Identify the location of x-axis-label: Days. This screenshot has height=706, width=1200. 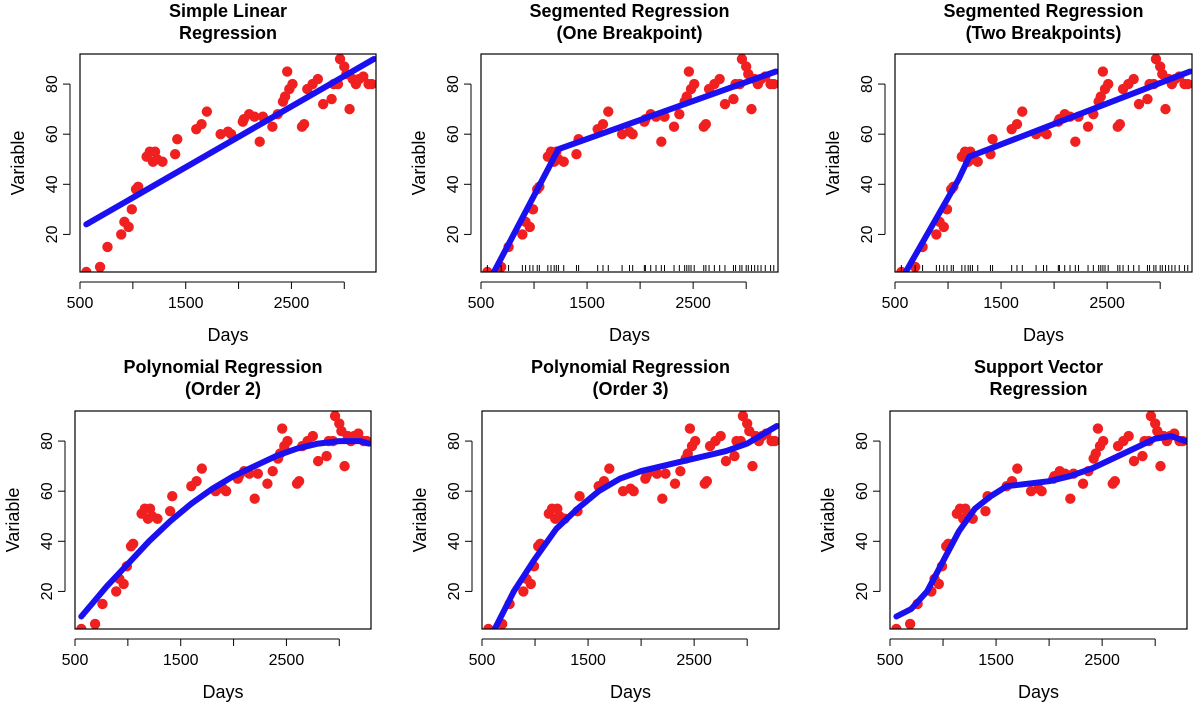
(630, 692).